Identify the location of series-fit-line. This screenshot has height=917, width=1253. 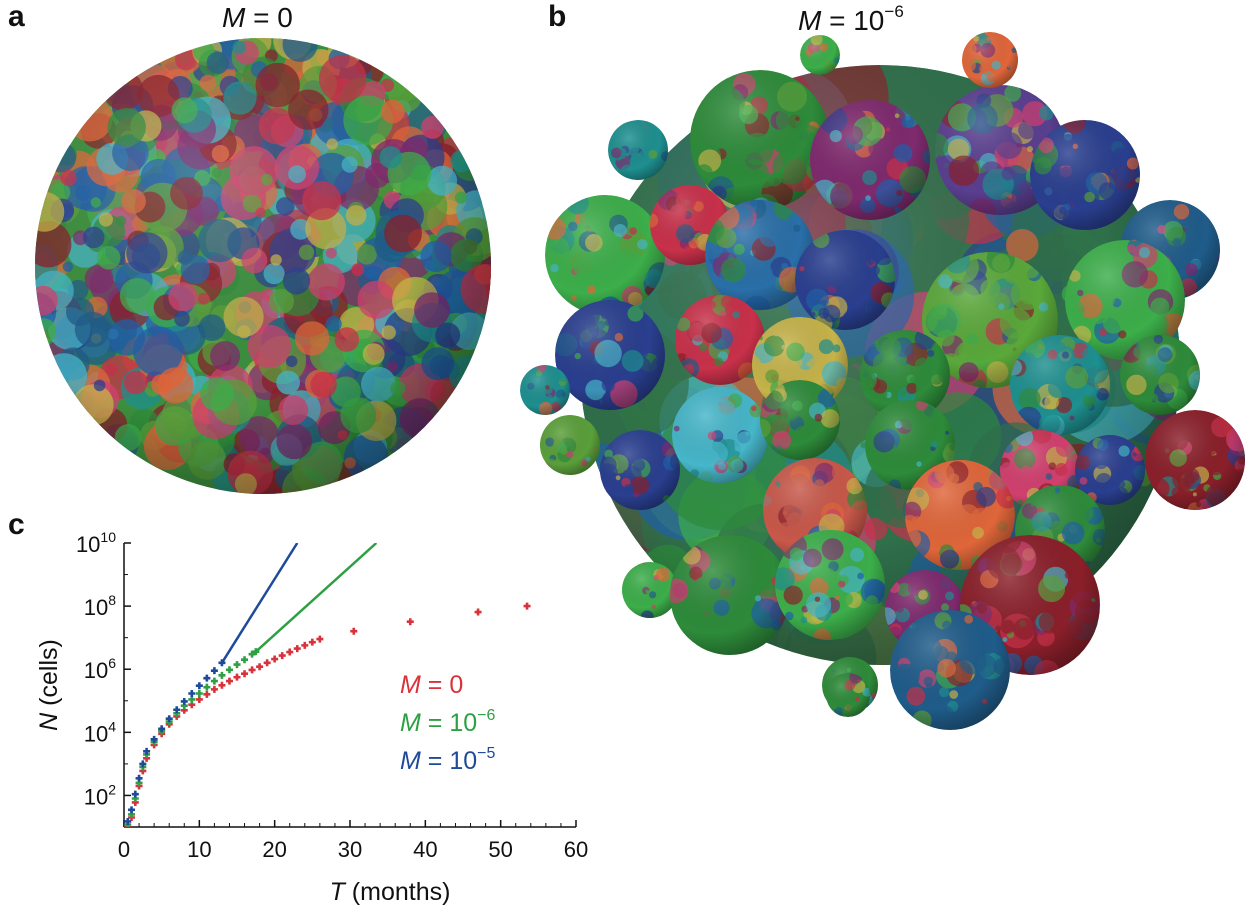
(259, 603).